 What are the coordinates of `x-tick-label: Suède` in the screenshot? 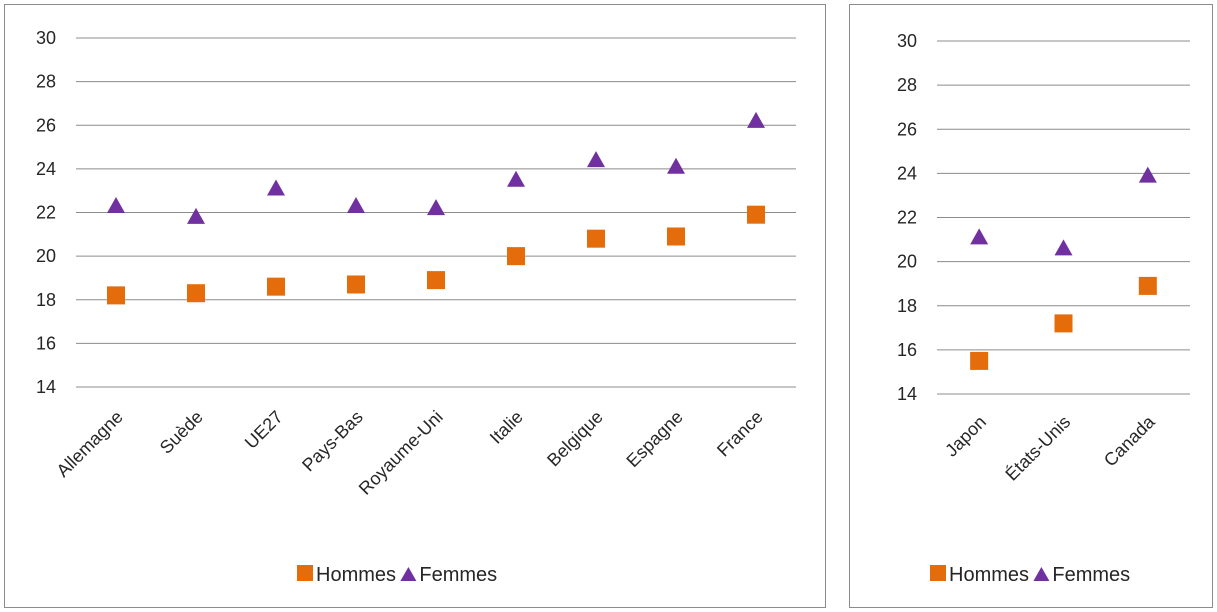 It's located at (181, 432).